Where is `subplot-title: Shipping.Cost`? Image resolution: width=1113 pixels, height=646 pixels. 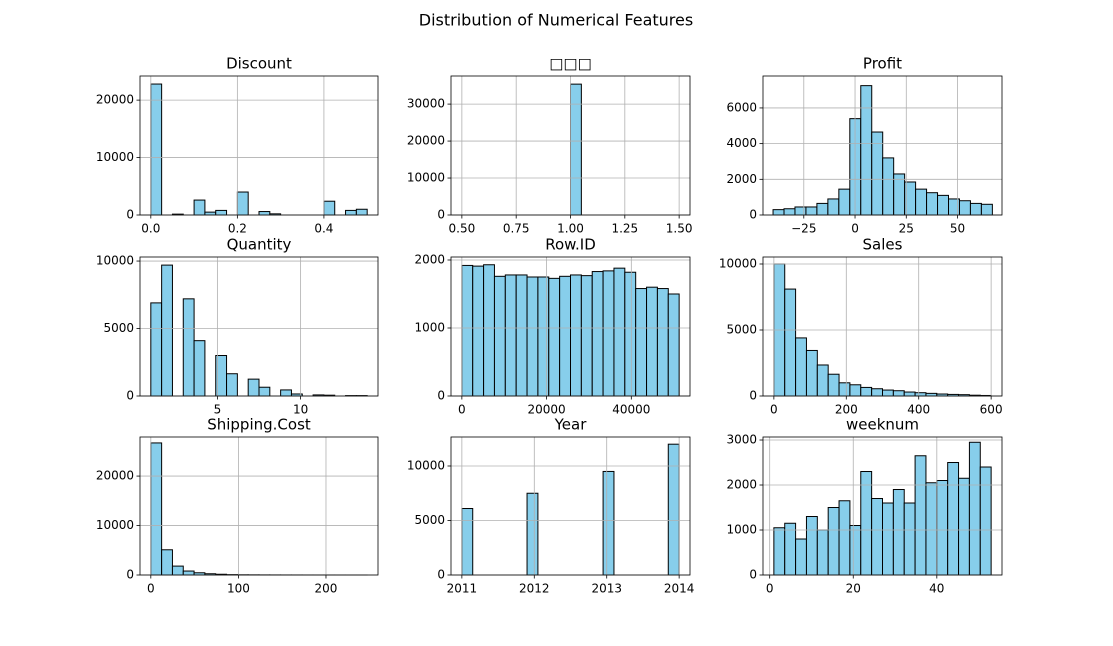 subplot-title: Shipping.Cost is located at coordinates (259, 425).